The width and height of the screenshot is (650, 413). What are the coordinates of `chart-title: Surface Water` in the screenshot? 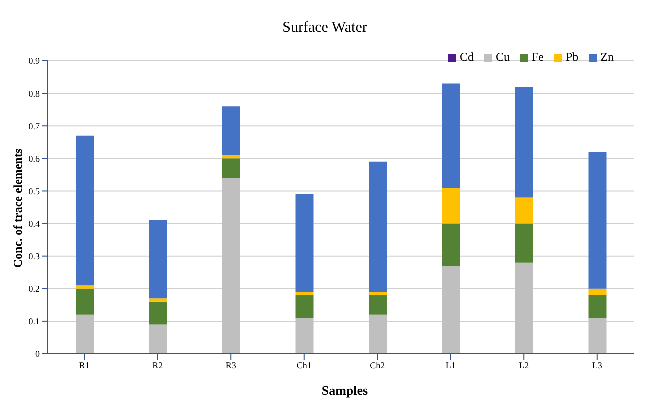 It's located at (325, 28).